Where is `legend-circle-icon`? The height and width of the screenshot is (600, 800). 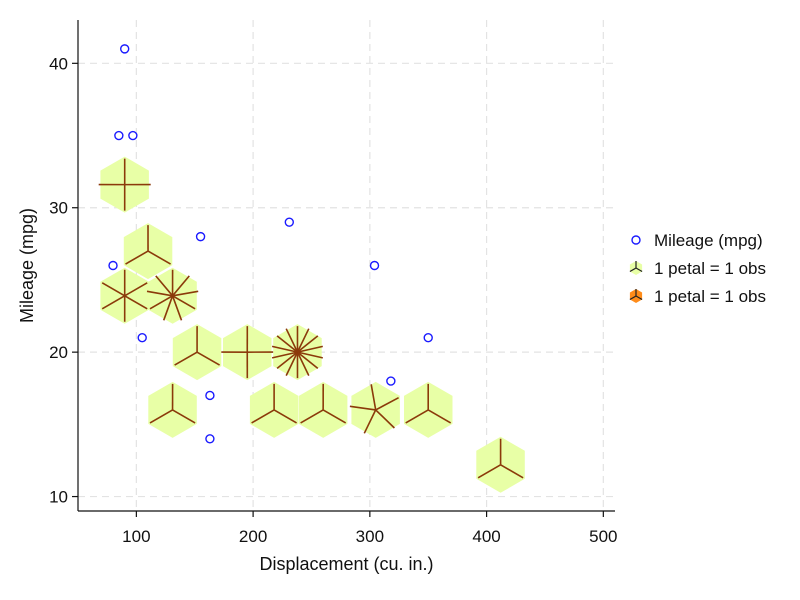
legend-circle-icon is located at coordinates (636, 240).